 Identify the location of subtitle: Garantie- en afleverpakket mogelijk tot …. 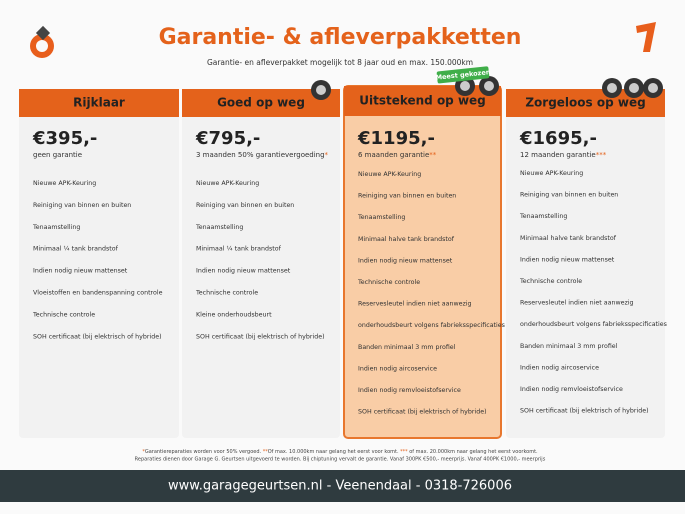
(340, 62).